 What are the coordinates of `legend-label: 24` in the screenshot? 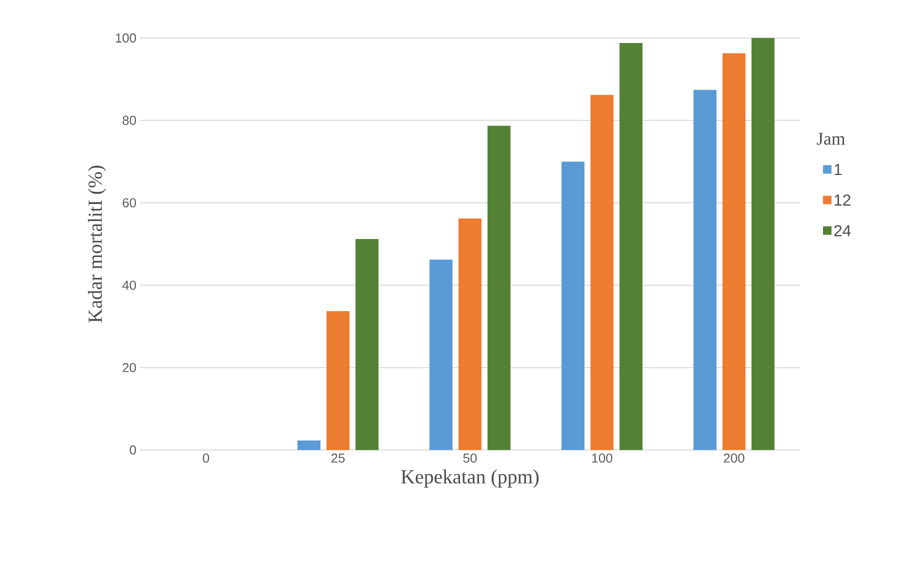 It's located at (842, 230).